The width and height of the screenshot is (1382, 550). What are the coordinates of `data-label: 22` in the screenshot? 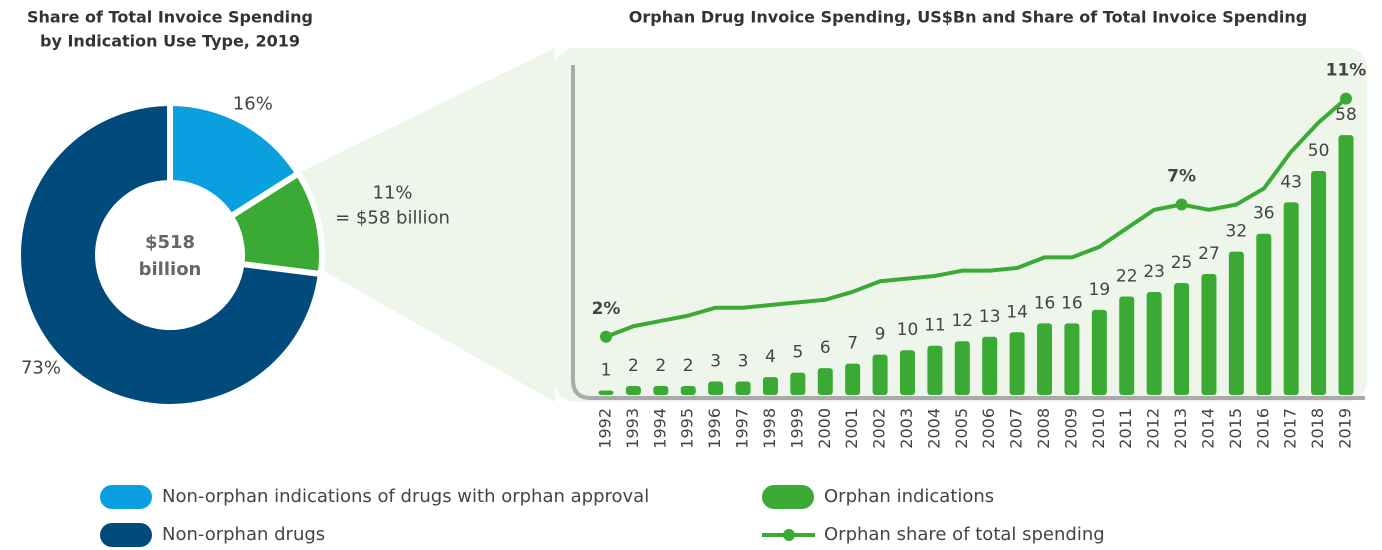 It's located at (1127, 276).